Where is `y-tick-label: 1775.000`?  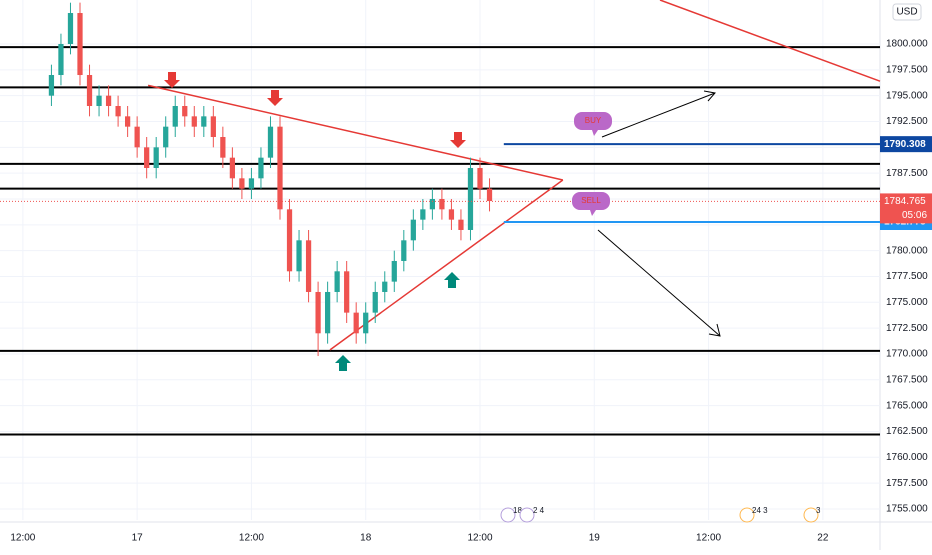
y-tick-label: 1775.000 is located at coordinates (907, 302).